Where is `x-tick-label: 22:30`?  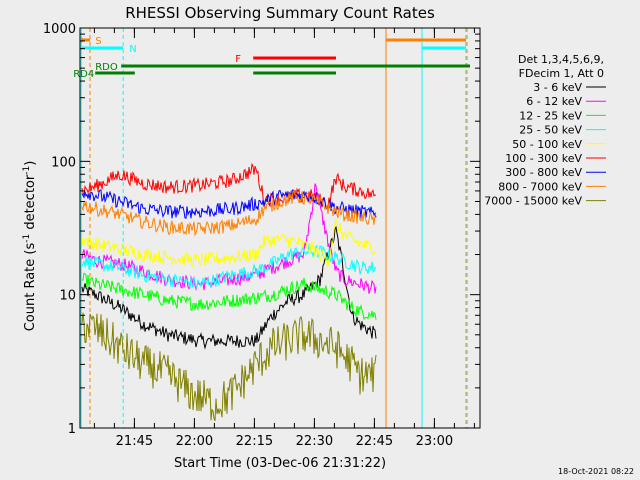
x-tick-label: 22:30 is located at coordinates (314, 441).